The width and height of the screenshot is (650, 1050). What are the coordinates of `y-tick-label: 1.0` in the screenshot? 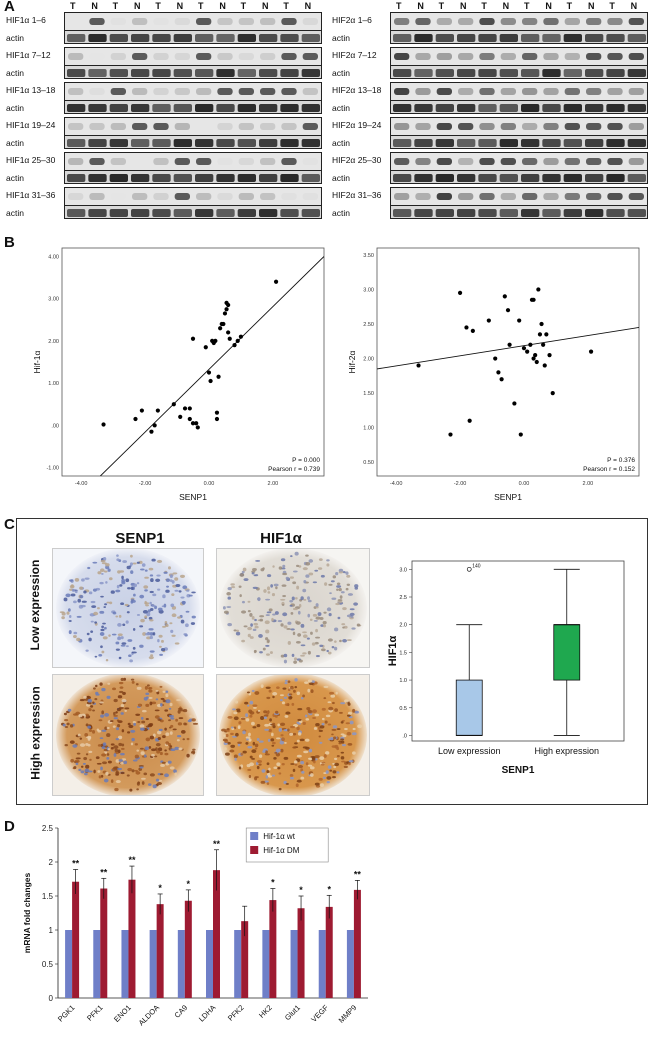 It's located at (403, 681).